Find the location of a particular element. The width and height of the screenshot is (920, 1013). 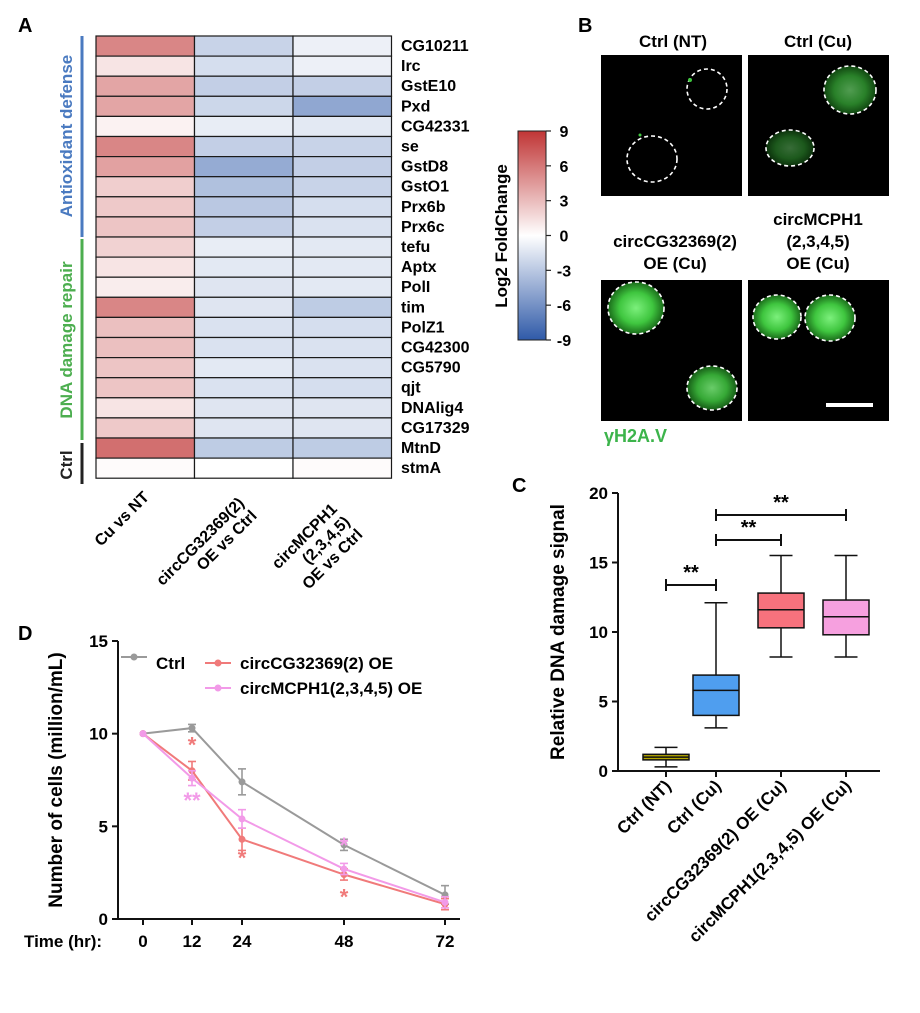

gene-label: PolZ1 is located at coordinates (423, 327).